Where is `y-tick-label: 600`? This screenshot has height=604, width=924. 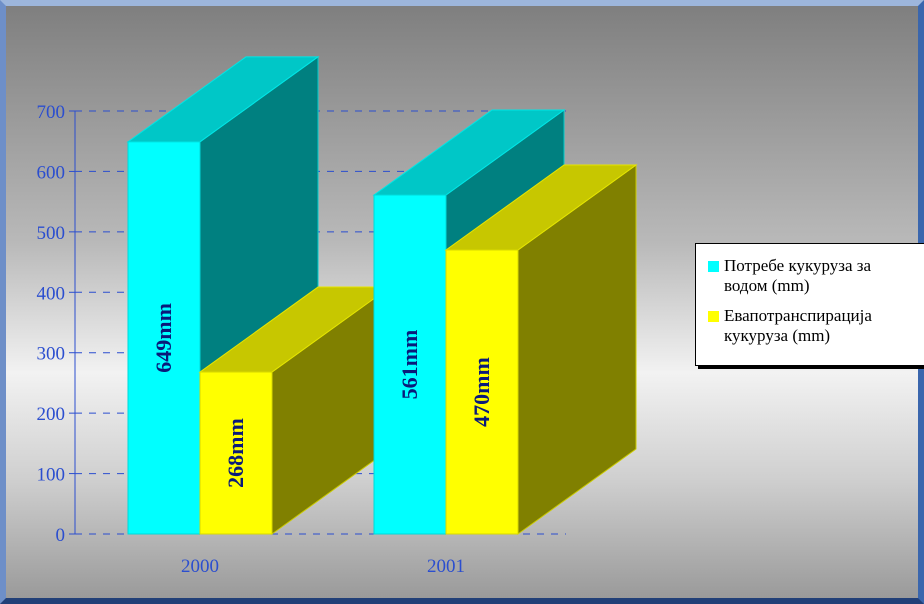
y-tick-label: 600 is located at coordinates (51, 172).